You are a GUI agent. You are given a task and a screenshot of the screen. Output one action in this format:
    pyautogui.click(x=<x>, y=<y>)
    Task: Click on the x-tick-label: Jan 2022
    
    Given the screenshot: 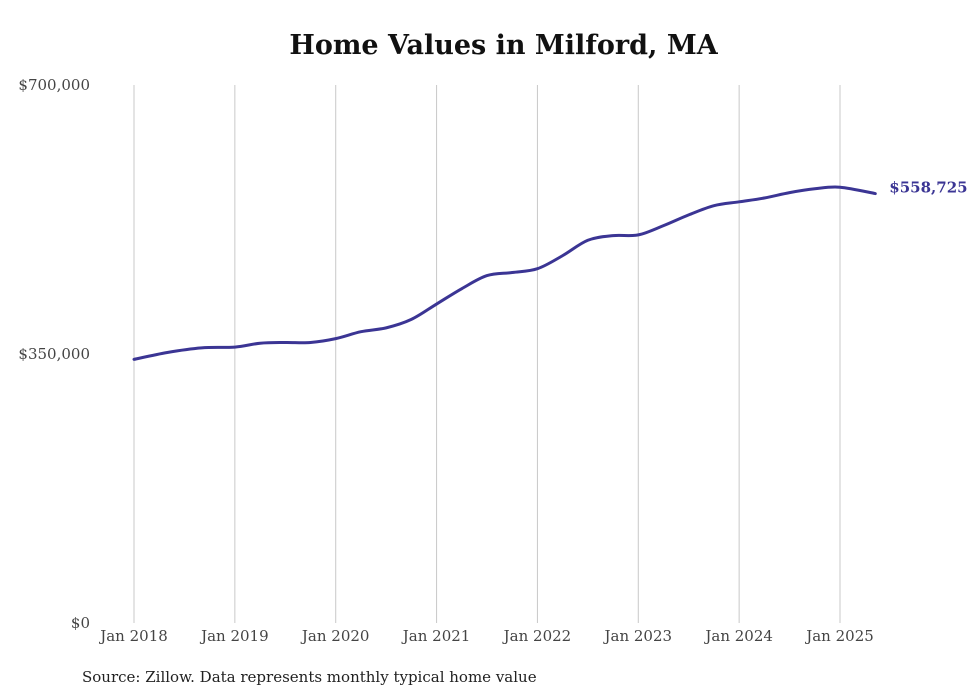 What is the action you would take?
    pyautogui.click(x=537, y=636)
    